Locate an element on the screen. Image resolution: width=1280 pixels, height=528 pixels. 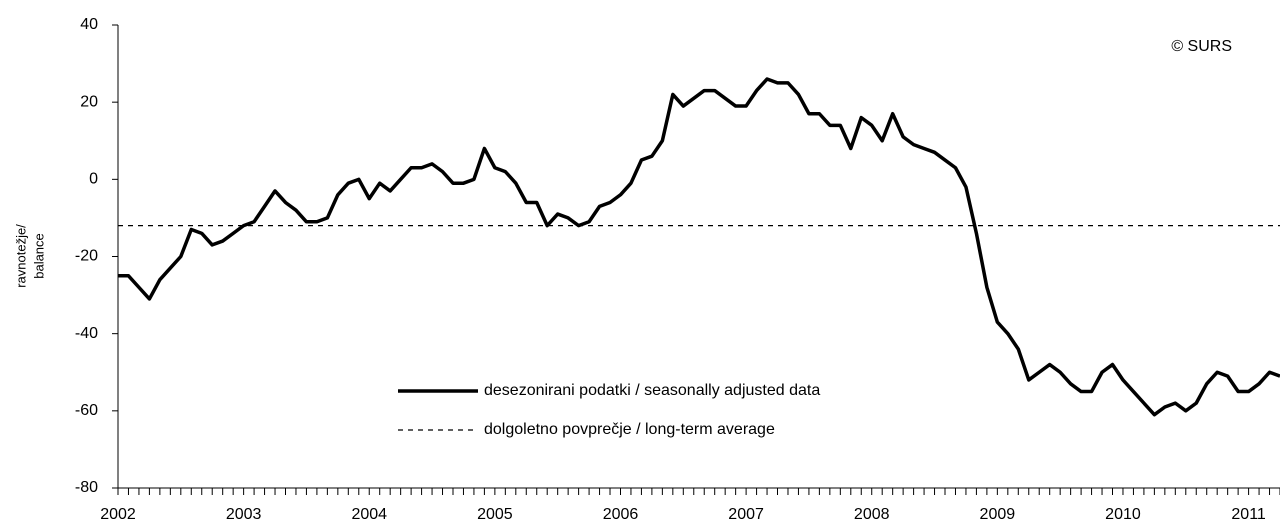
x-tick-label: 2002 is located at coordinates (118, 514).